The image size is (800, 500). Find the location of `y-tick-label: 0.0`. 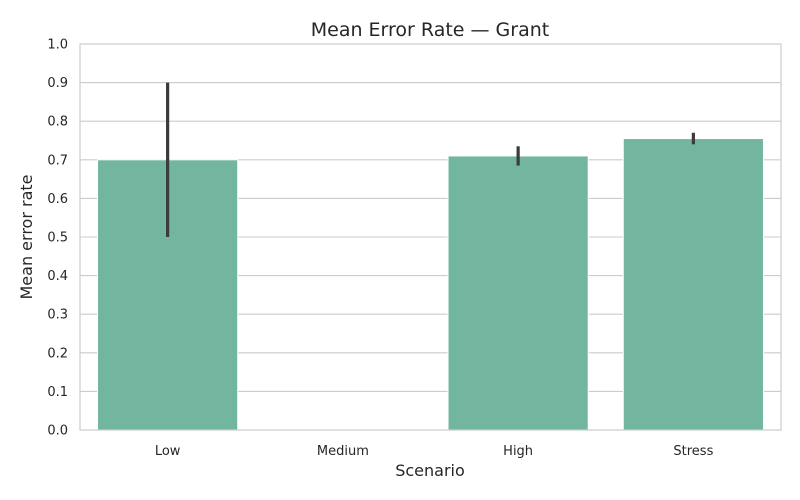

y-tick-label: 0.0 is located at coordinates (57, 431).